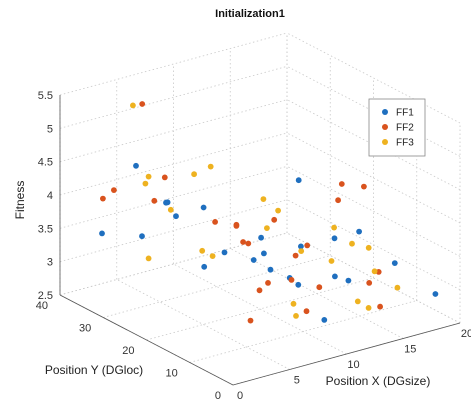  I want to click on legend-label-ff3: FF3, so click(405, 143).